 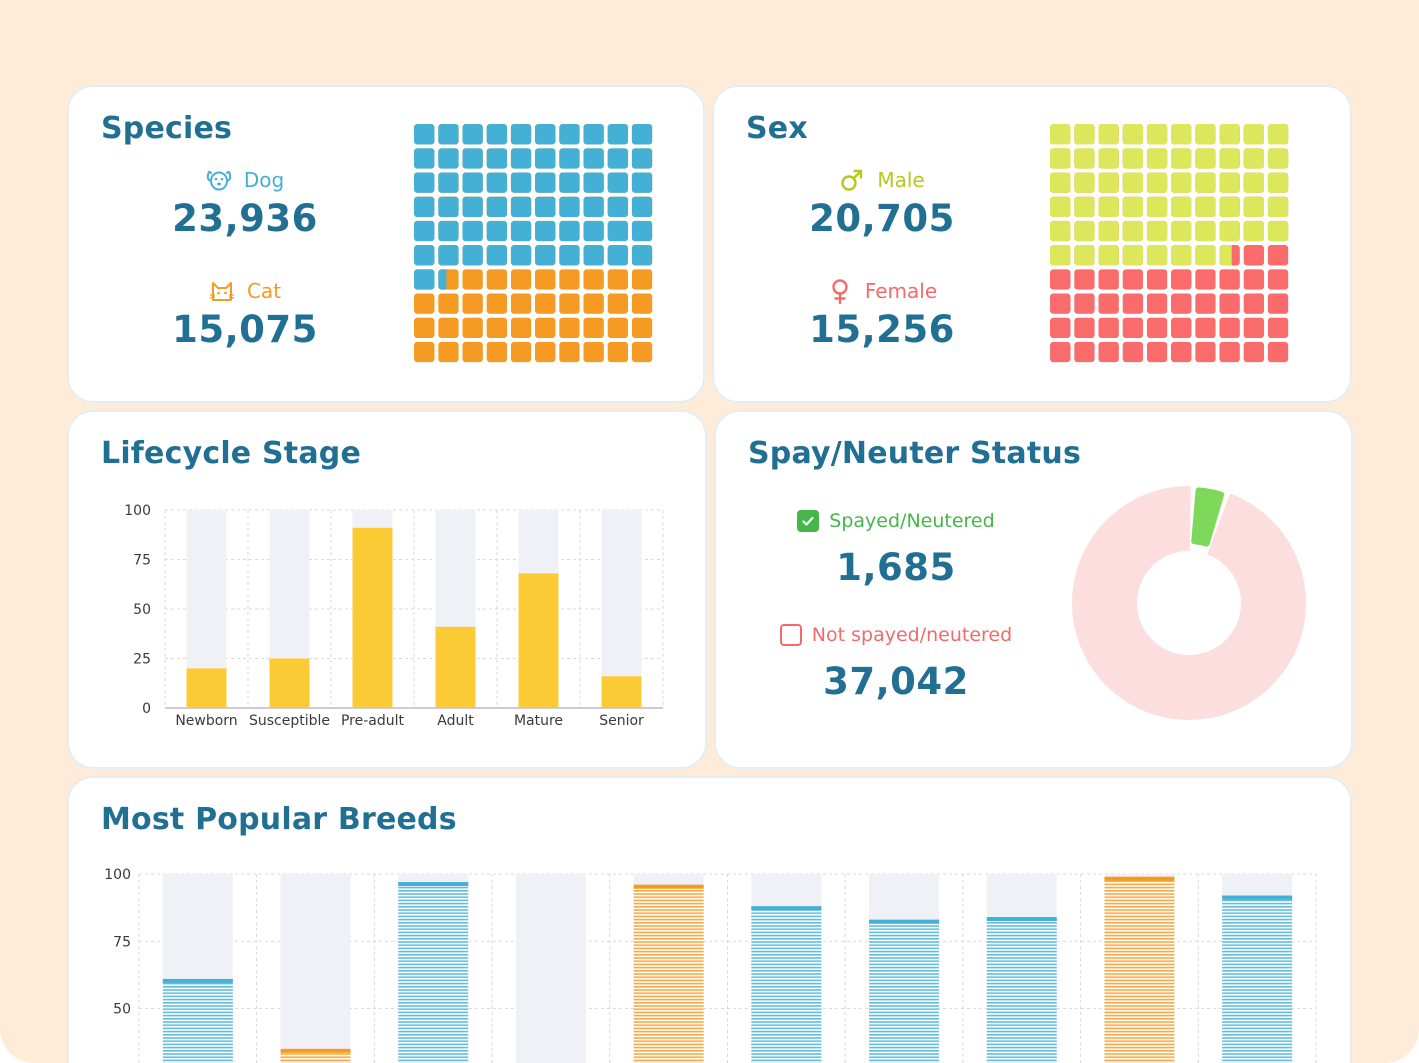 What do you see at coordinates (206, 688) in the screenshot?
I see `bar-newborn` at bounding box center [206, 688].